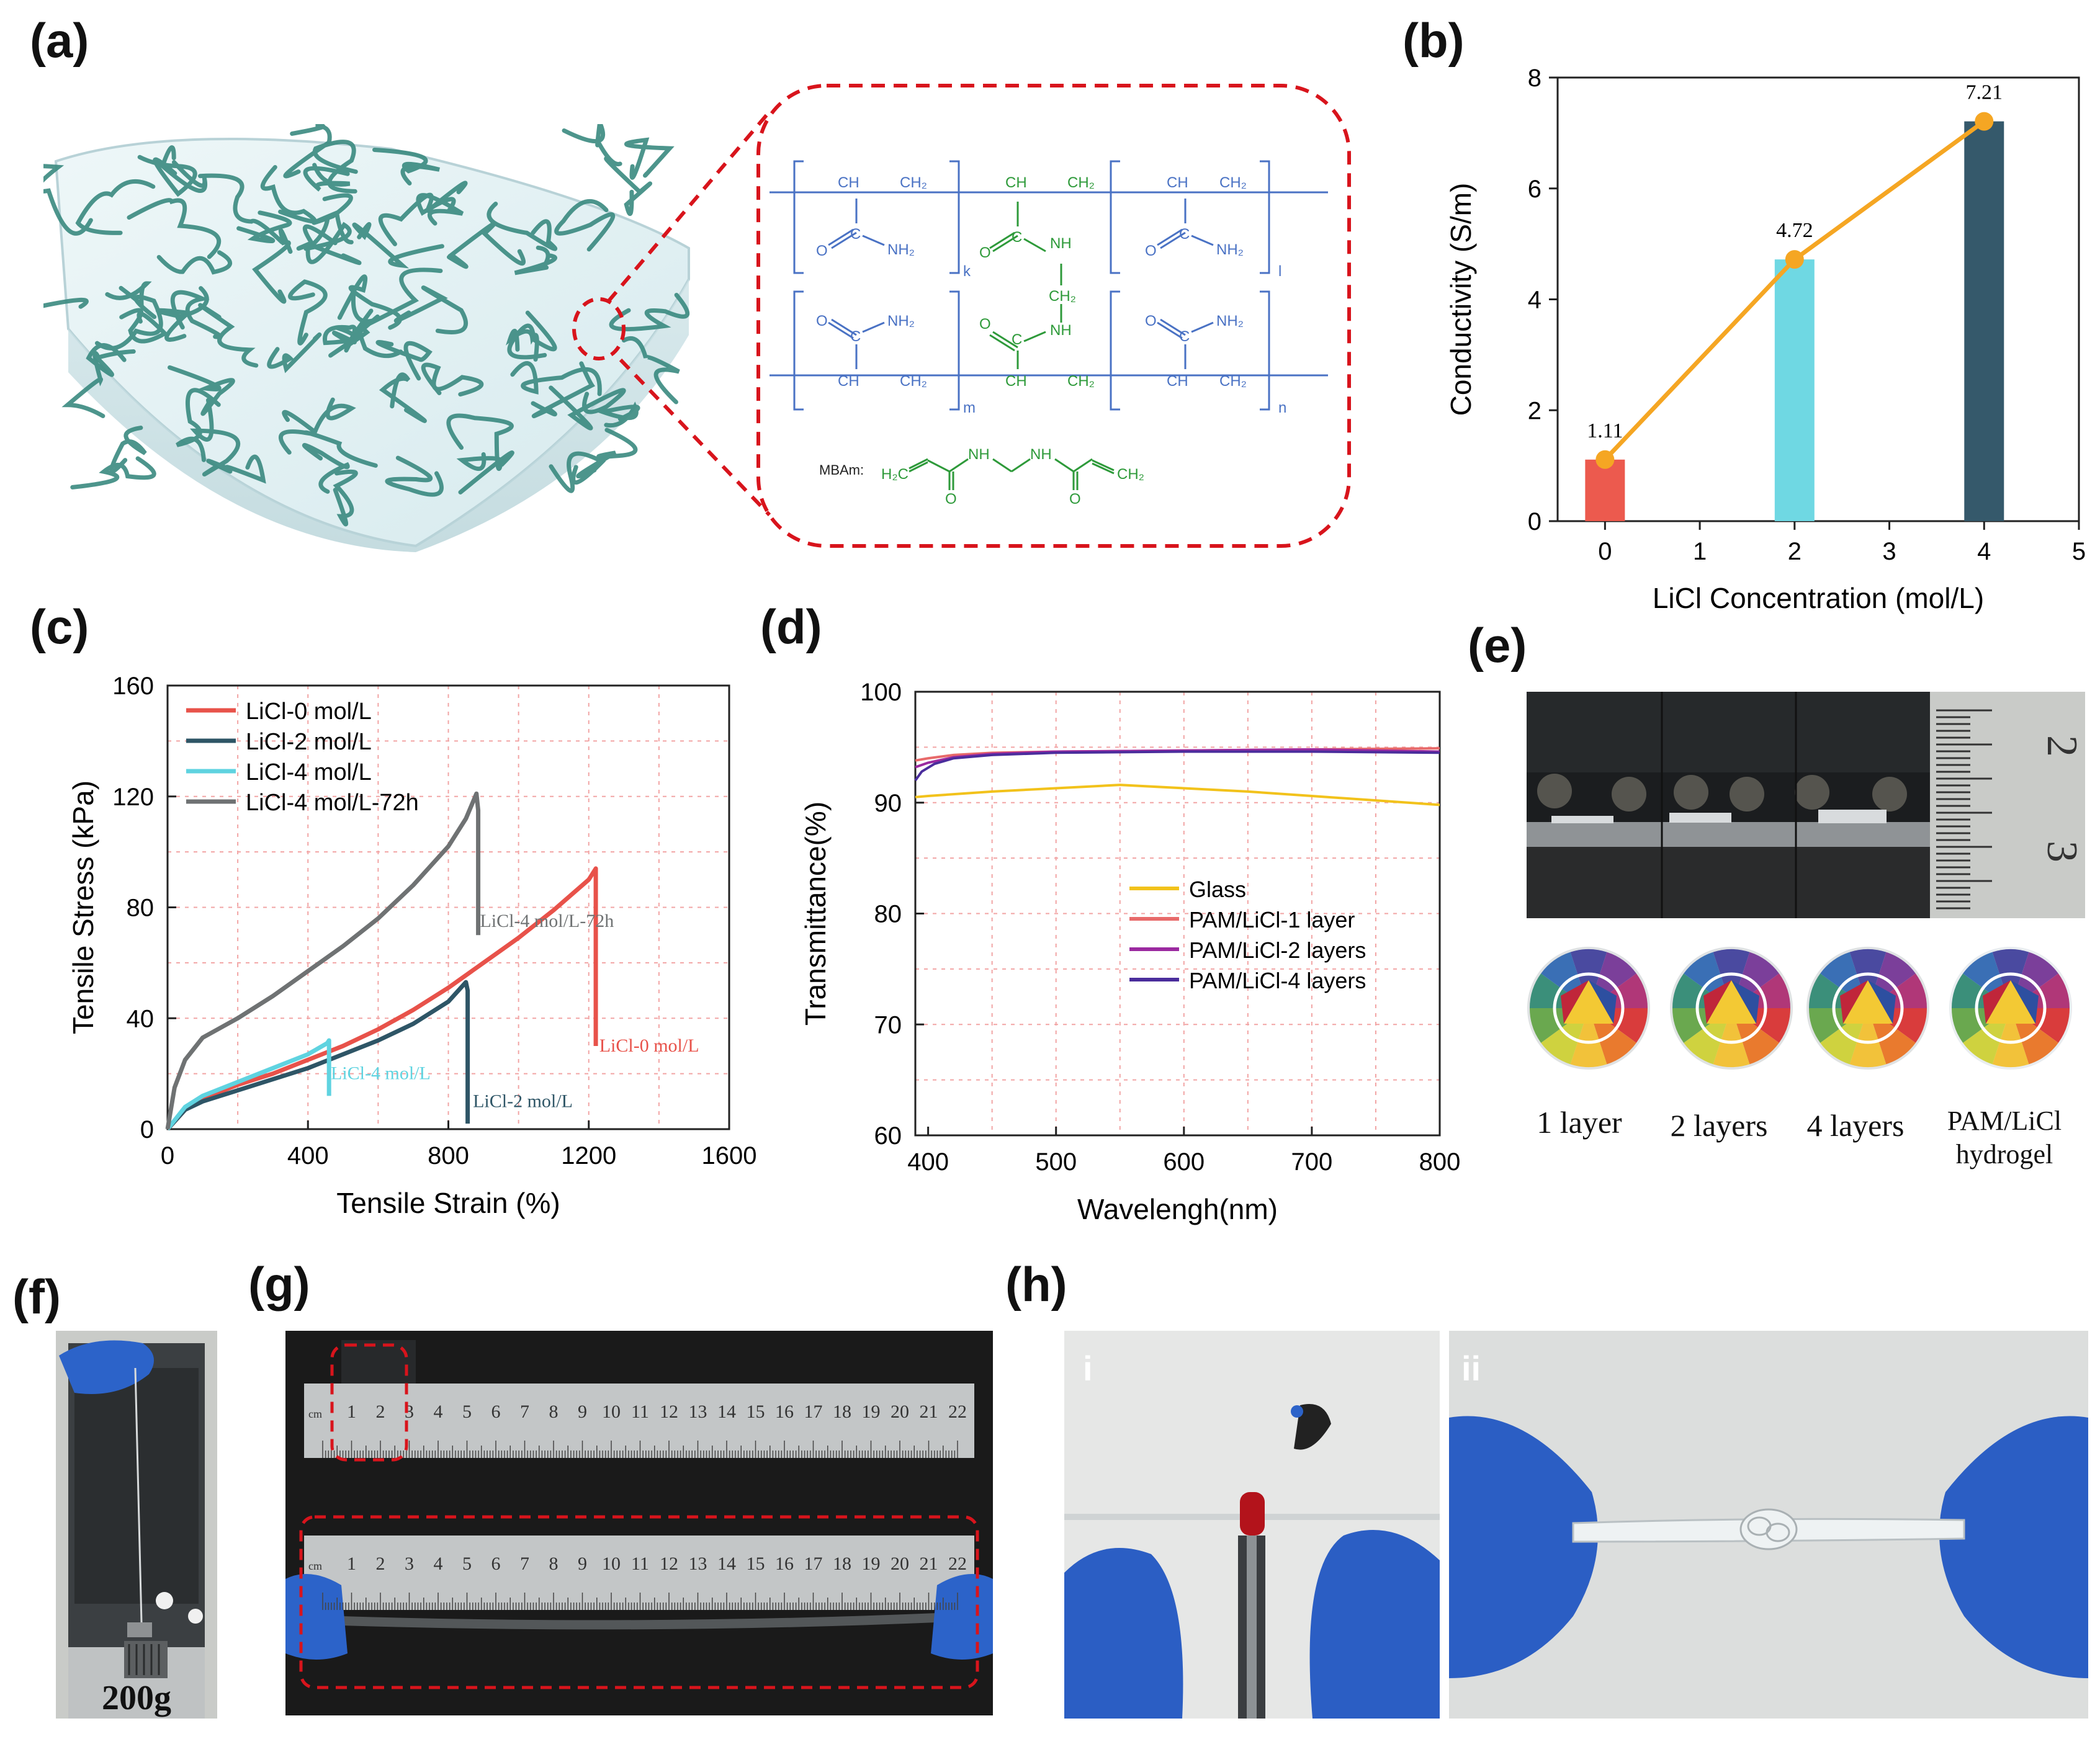 This screenshot has height=1739, width=2100. What do you see at coordinates (813, 1411) in the screenshot?
I see `g-ruler-number: 17` at bounding box center [813, 1411].